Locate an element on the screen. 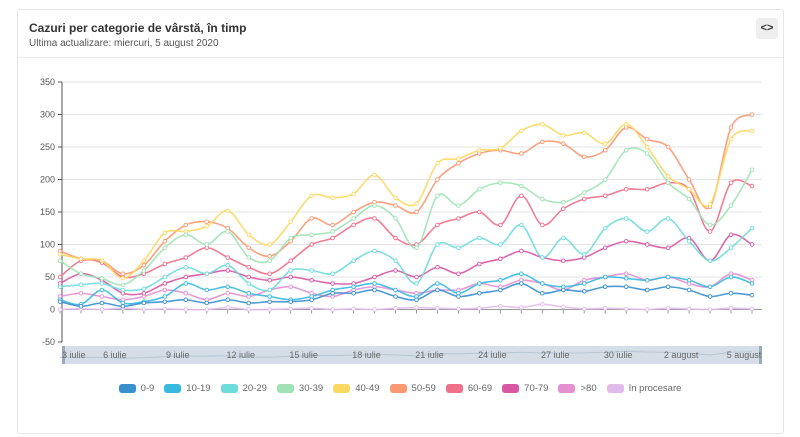  legend-label: >80 is located at coordinates (588, 388).